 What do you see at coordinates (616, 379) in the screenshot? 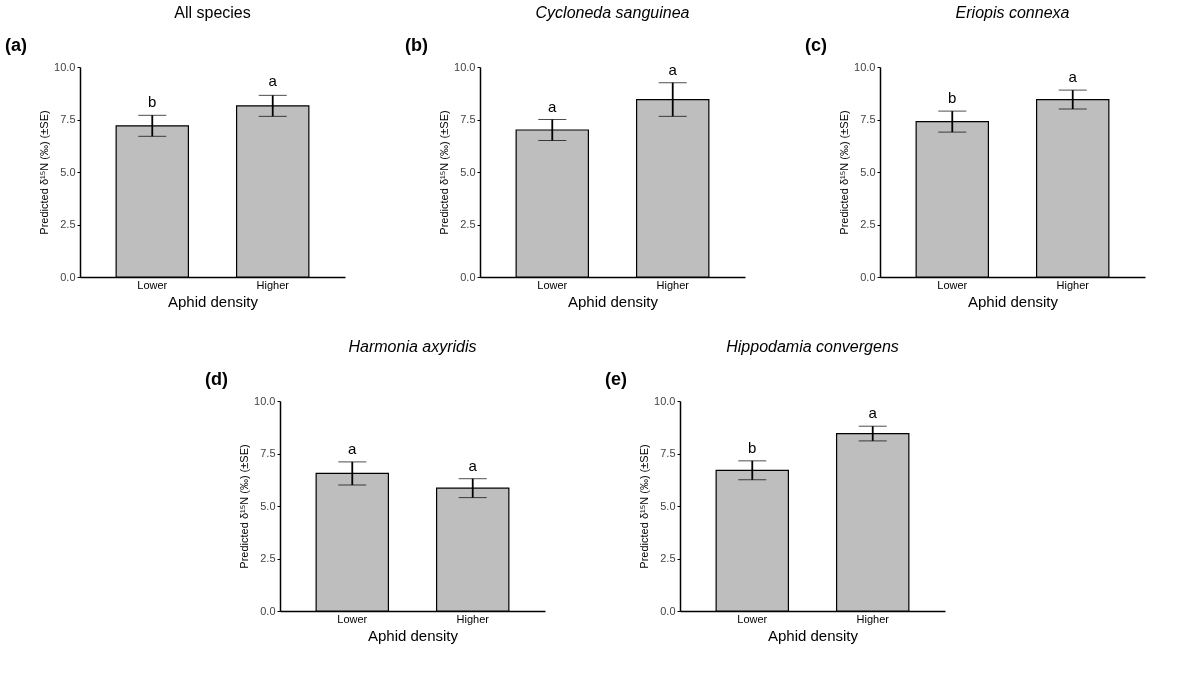
I see `text: (e)` at bounding box center [616, 379].